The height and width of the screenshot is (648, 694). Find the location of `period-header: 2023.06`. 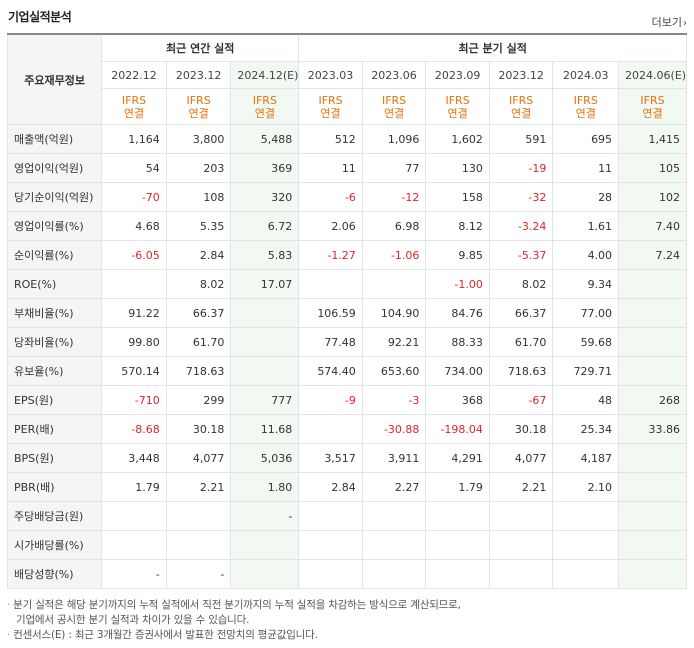

period-header: 2023.06 is located at coordinates (394, 75).